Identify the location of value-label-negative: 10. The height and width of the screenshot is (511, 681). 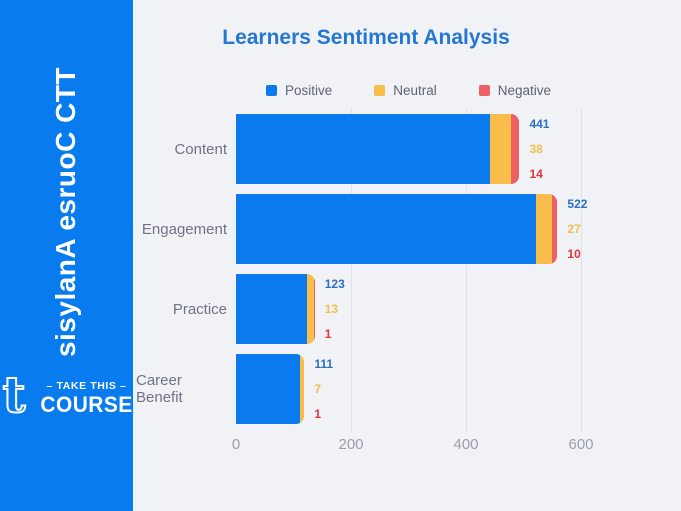
(574, 254).